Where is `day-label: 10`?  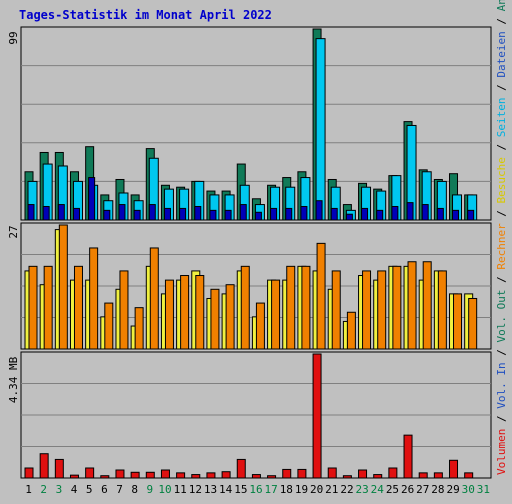
day-label: 10 is located at coordinates (164, 489).